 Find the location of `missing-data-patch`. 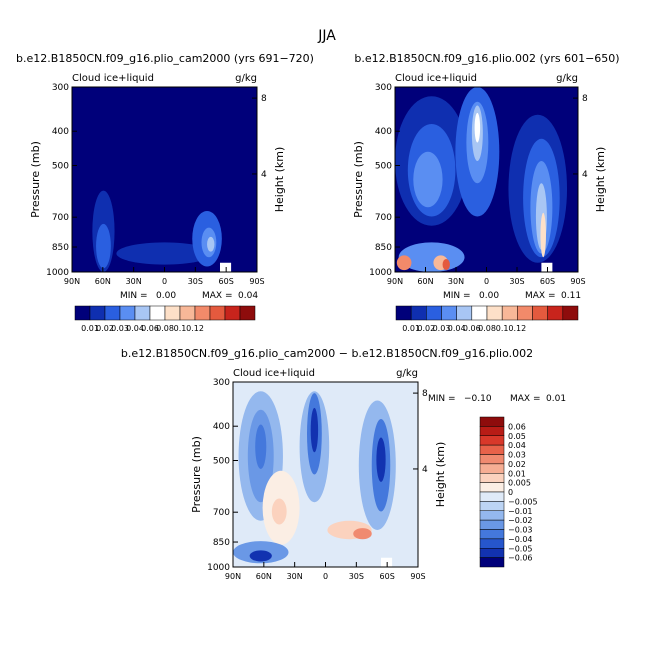

missing-data-patch is located at coordinates (226, 267).